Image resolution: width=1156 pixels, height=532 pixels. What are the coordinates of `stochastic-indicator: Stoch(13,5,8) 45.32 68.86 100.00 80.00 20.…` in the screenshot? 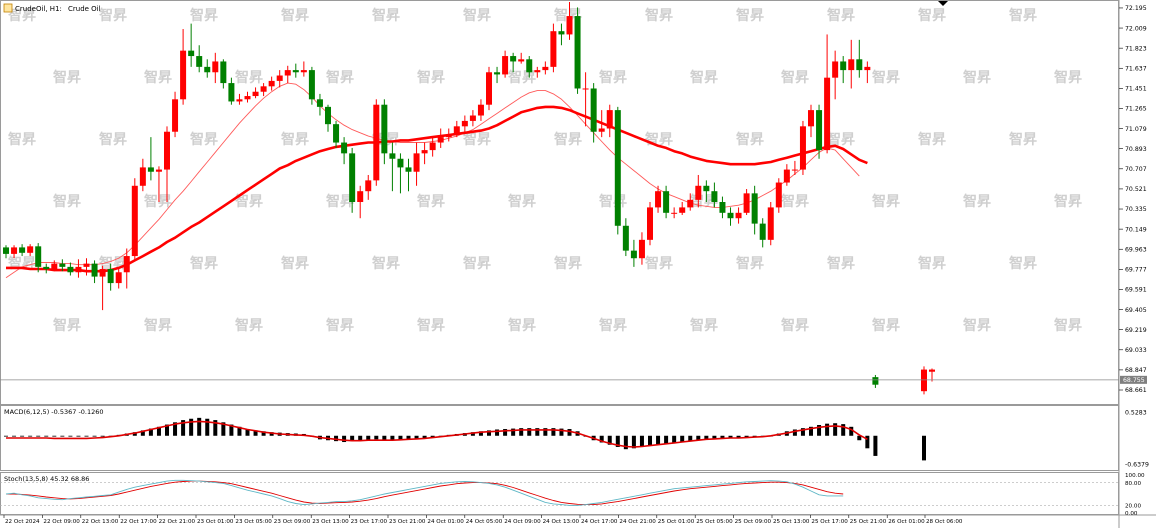 It's located at (572, 495).